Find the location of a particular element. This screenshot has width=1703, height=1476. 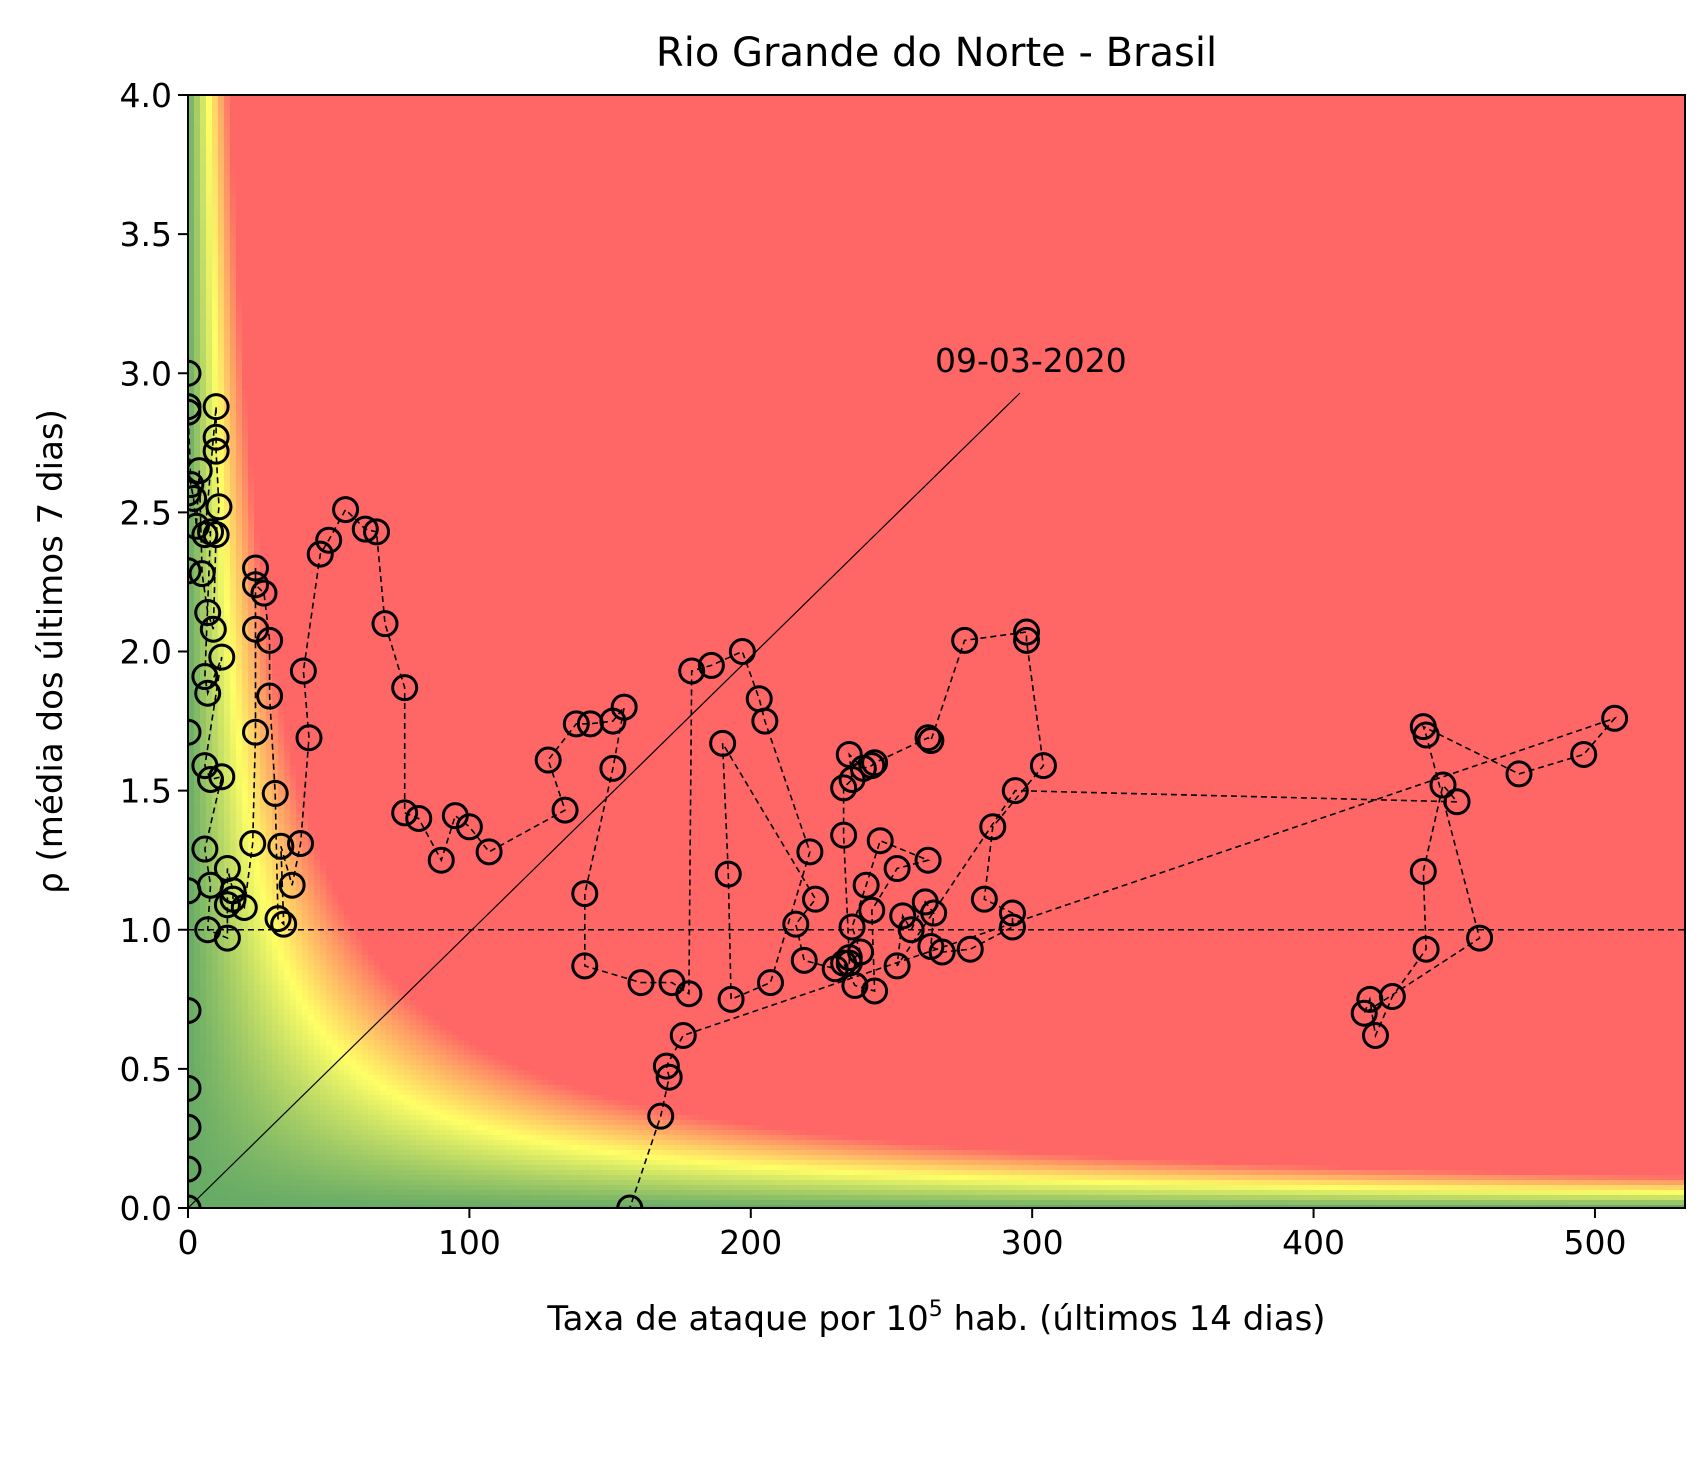

x-tick-label: 100 is located at coordinates (469, 1242).